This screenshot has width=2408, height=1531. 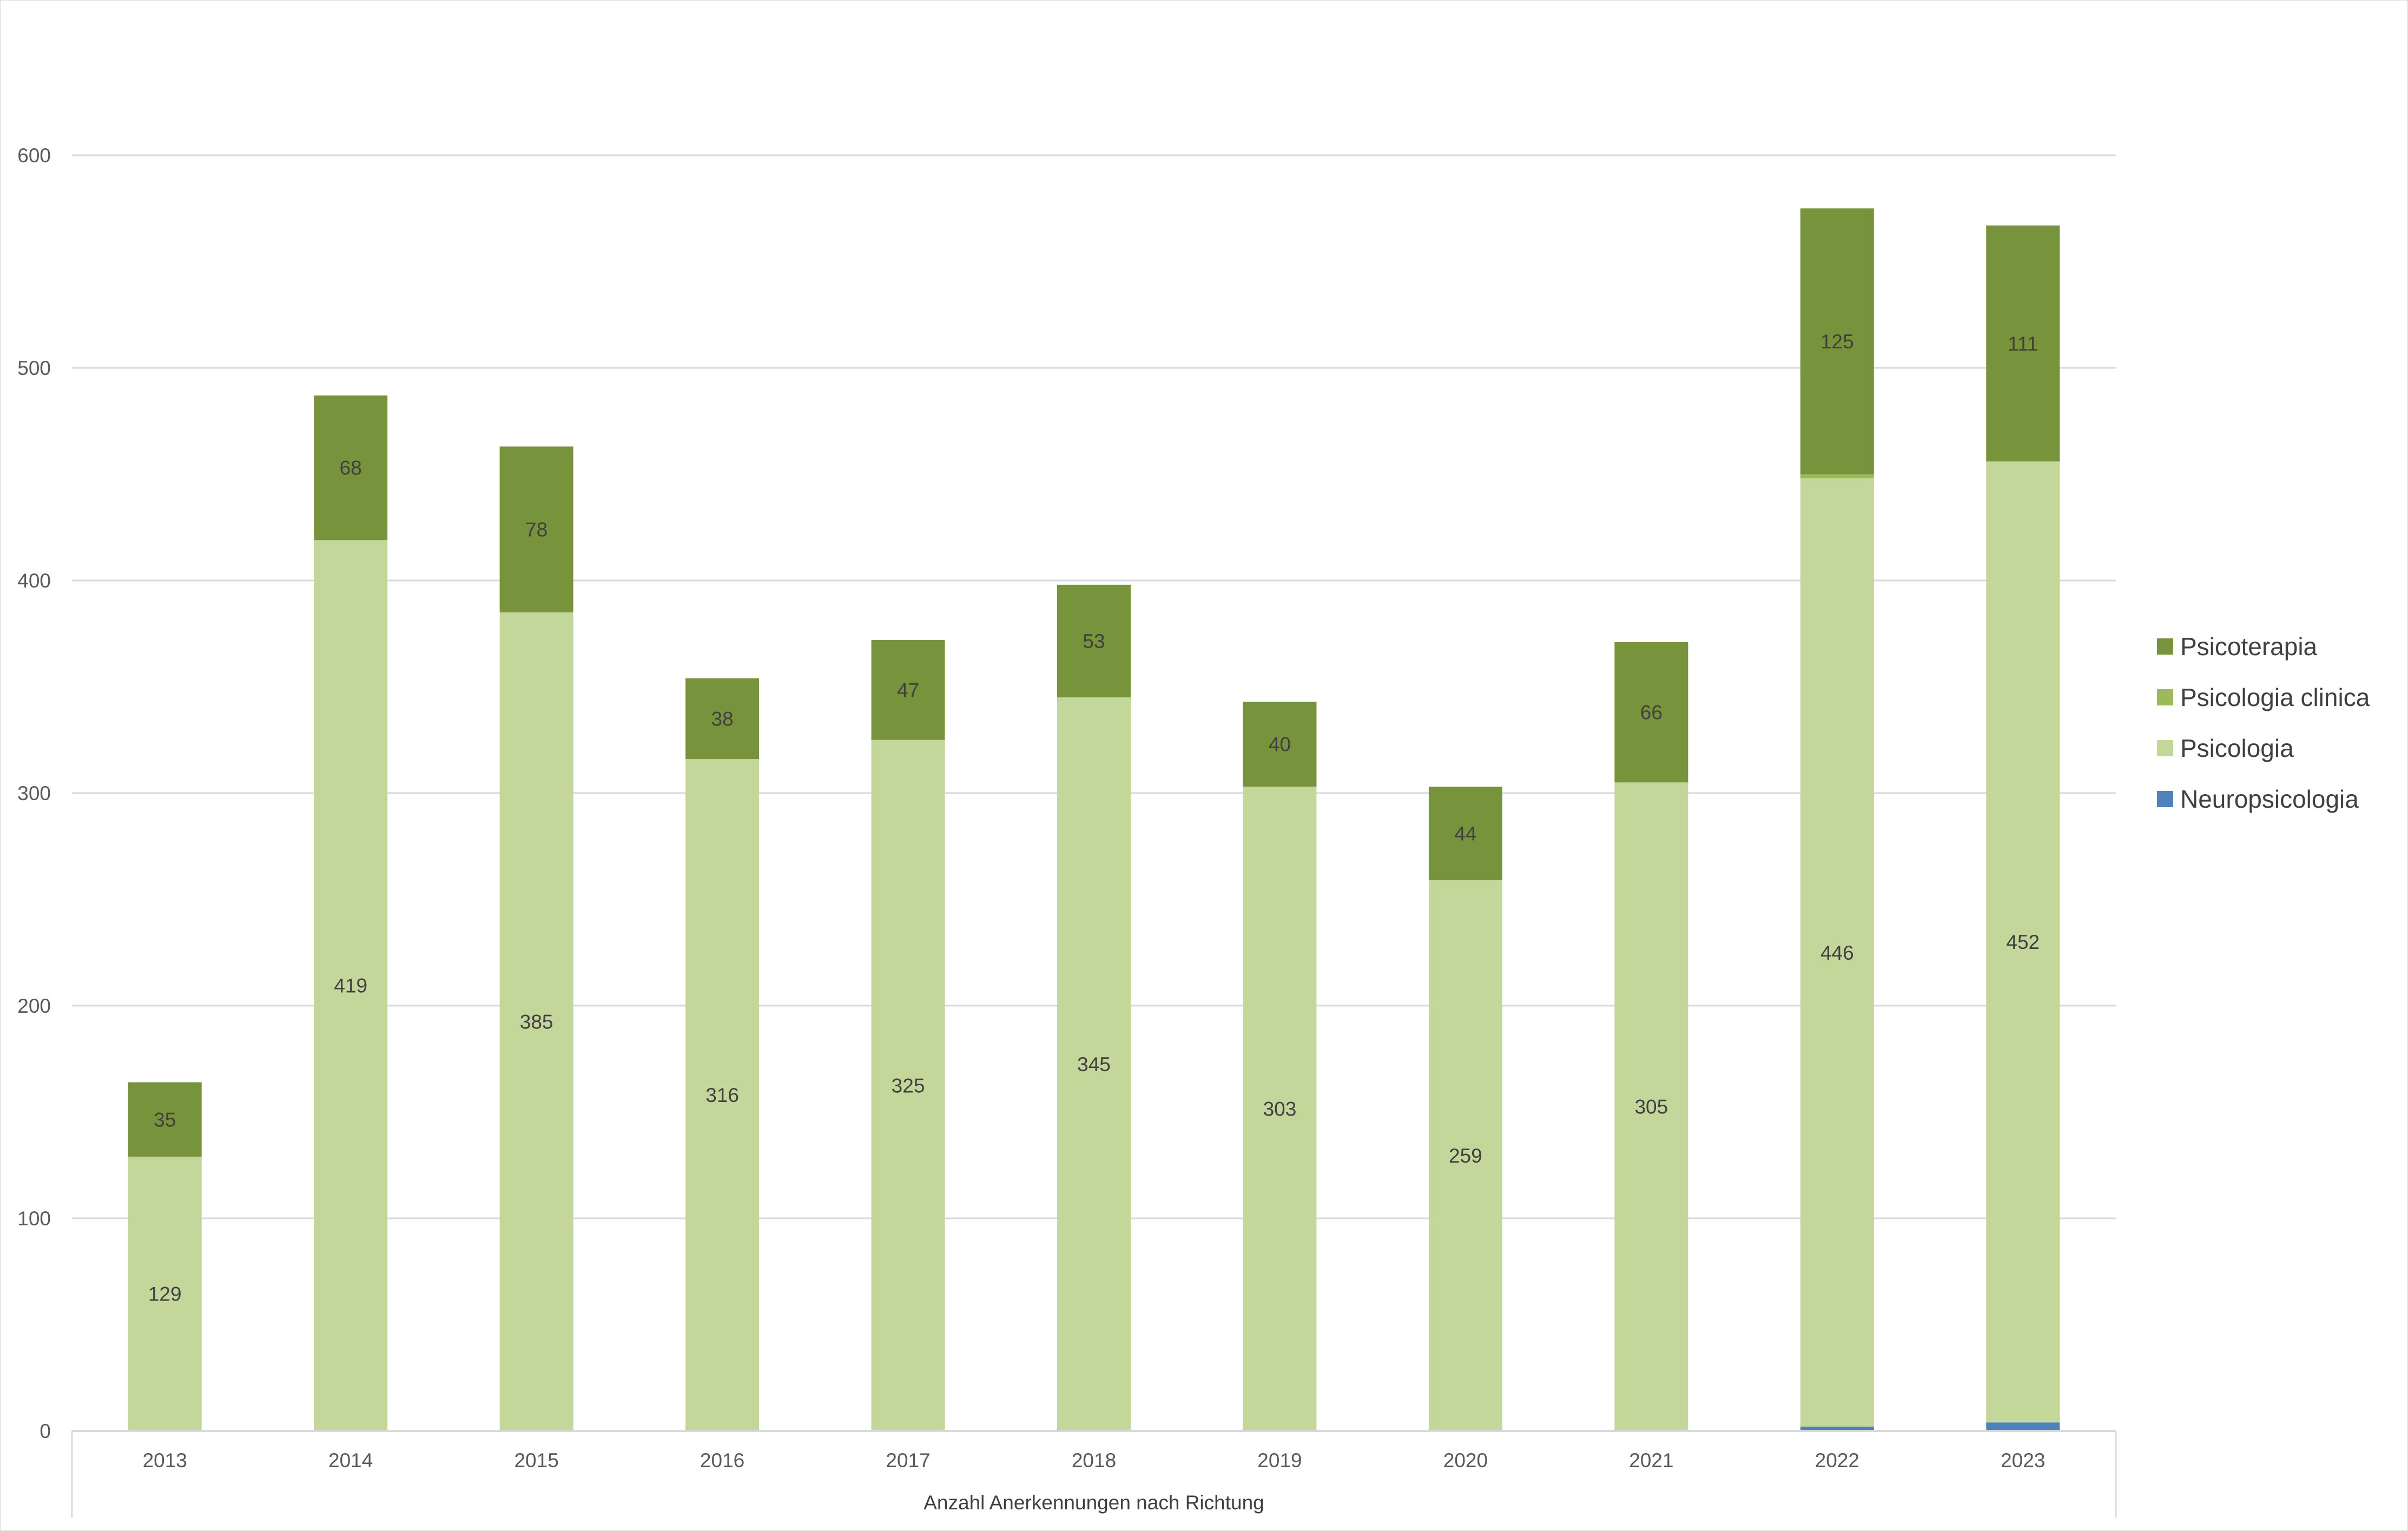 What do you see at coordinates (34, 581) in the screenshot?
I see `y-tick-label: 400` at bounding box center [34, 581].